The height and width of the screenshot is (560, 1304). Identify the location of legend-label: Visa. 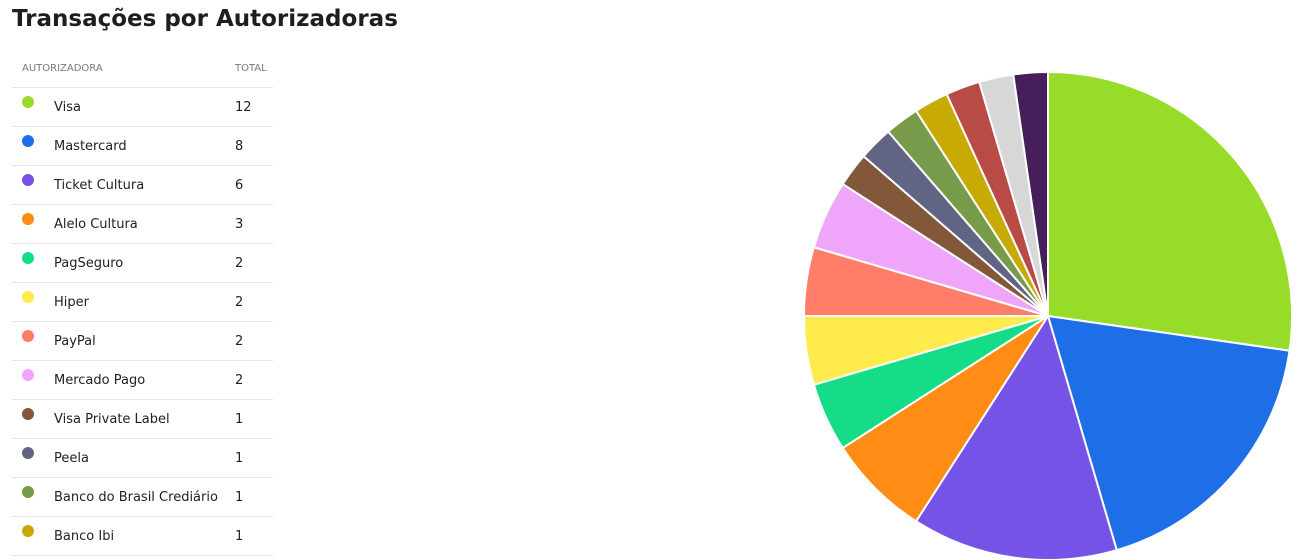
(141, 107).